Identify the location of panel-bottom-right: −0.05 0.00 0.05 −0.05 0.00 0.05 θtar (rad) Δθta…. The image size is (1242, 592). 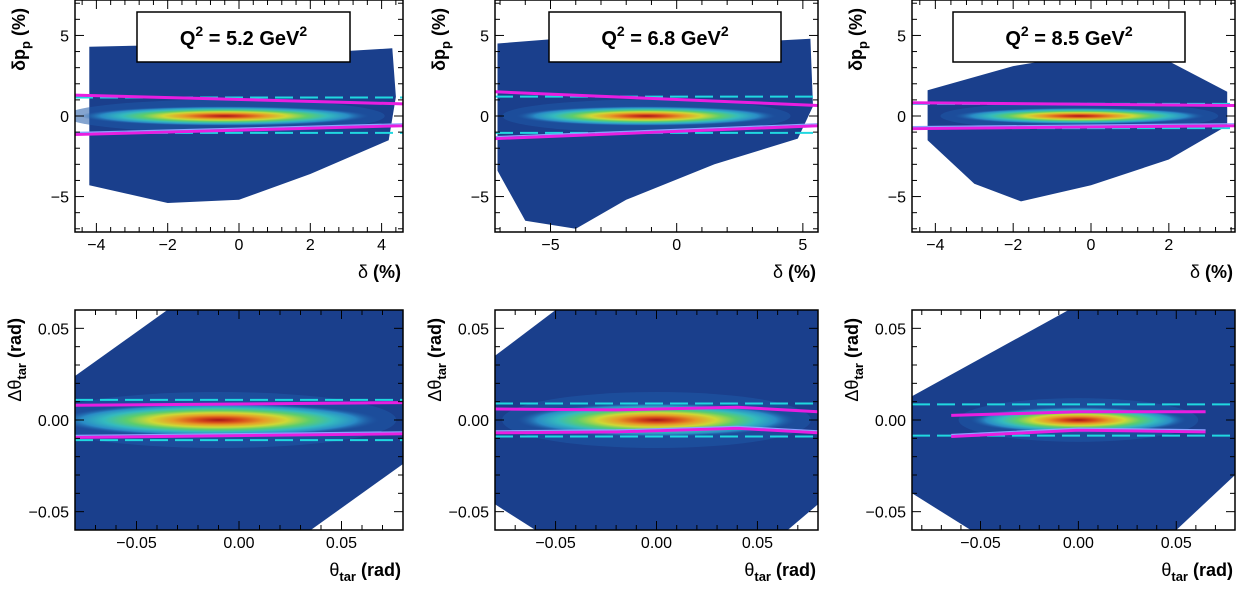
(1039, 446).